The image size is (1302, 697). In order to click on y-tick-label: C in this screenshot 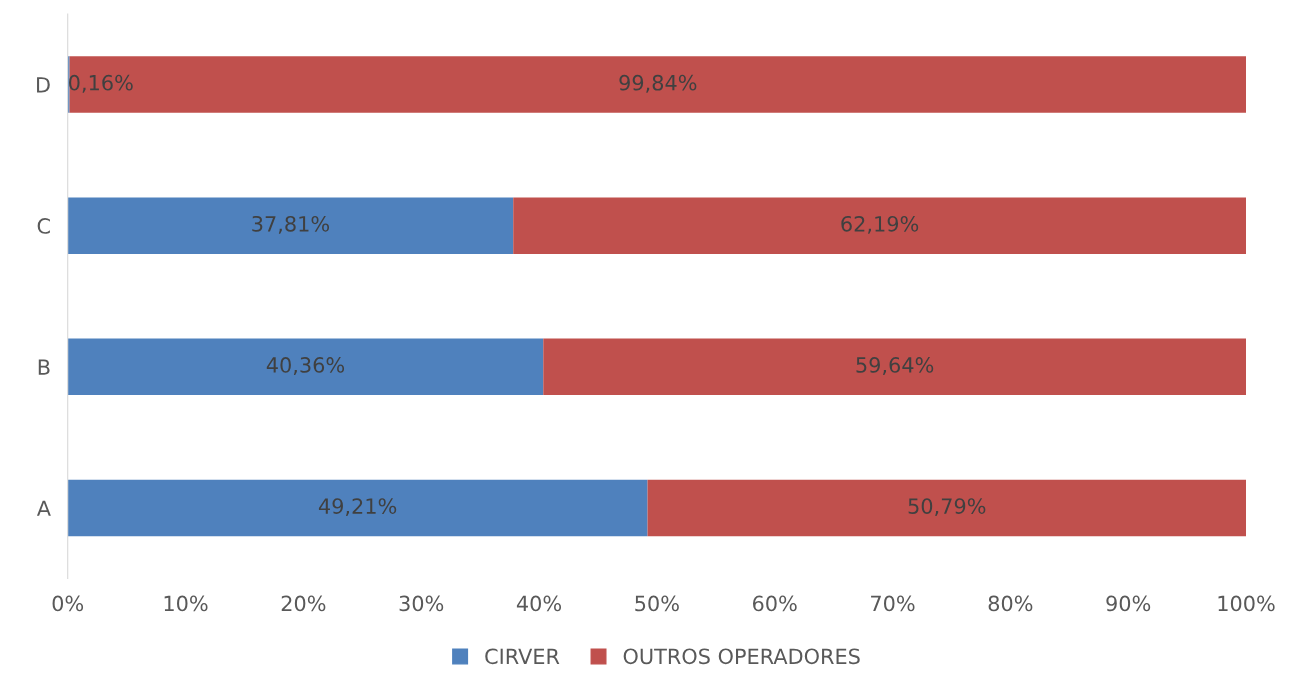, I will do `click(43, 226)`.